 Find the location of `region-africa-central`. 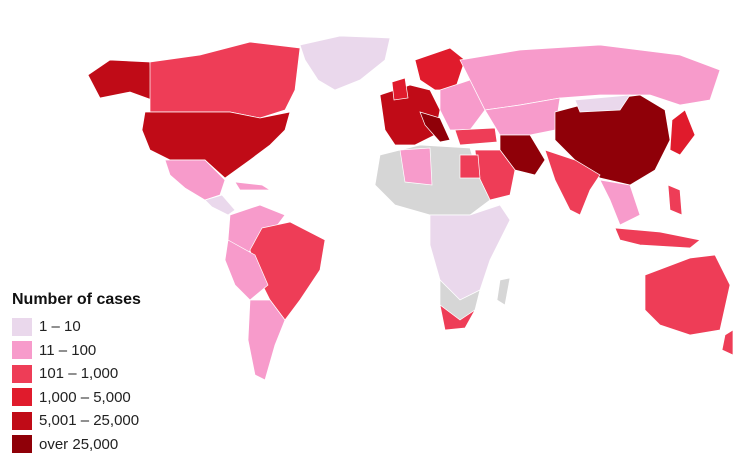

region-africa-central is located at coordinates (470, 252).